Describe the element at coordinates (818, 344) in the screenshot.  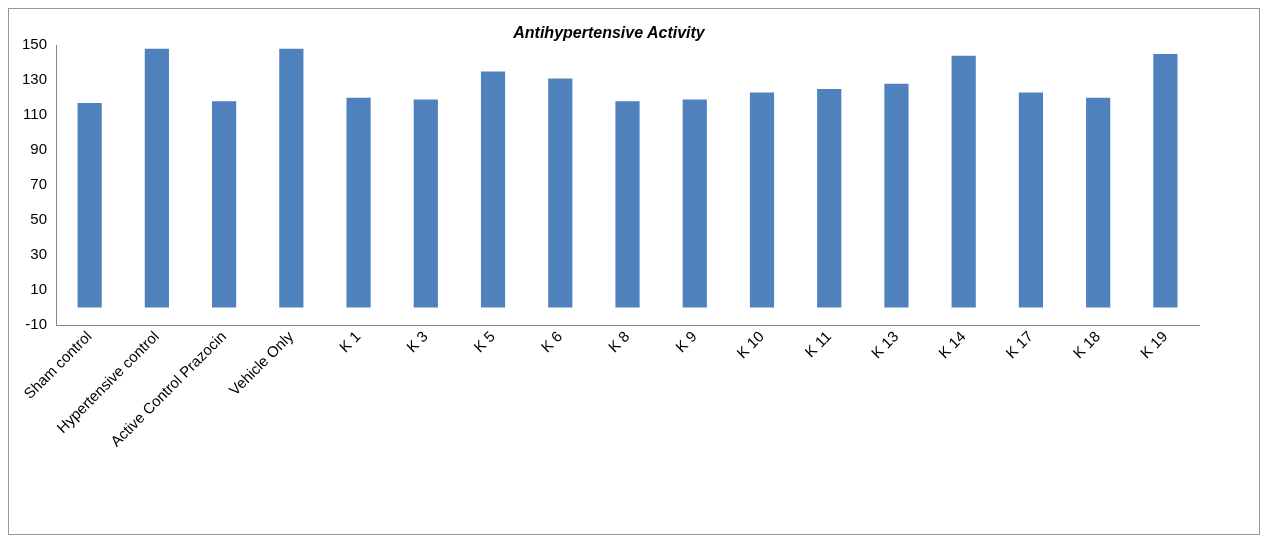
I see `x-tick-label: K 11` at that location.